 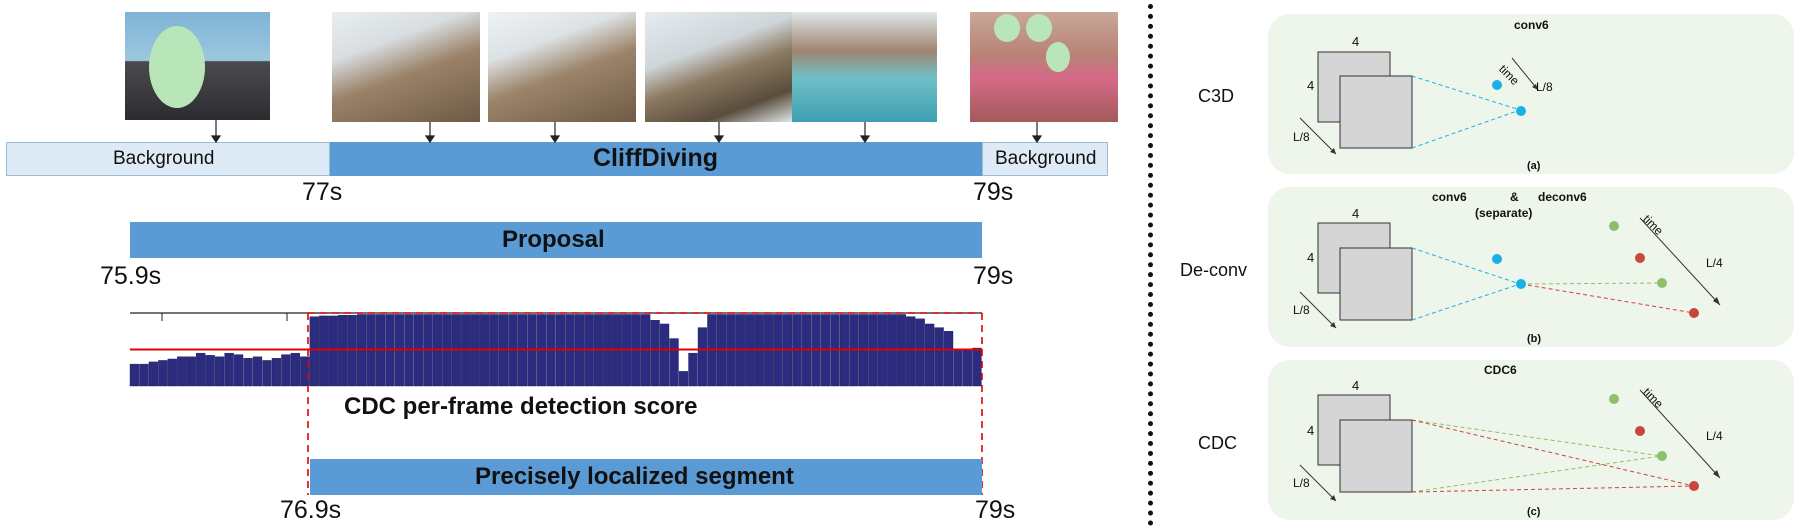 I want to click on action-end-time: 79s, so click(x=993, y=192).